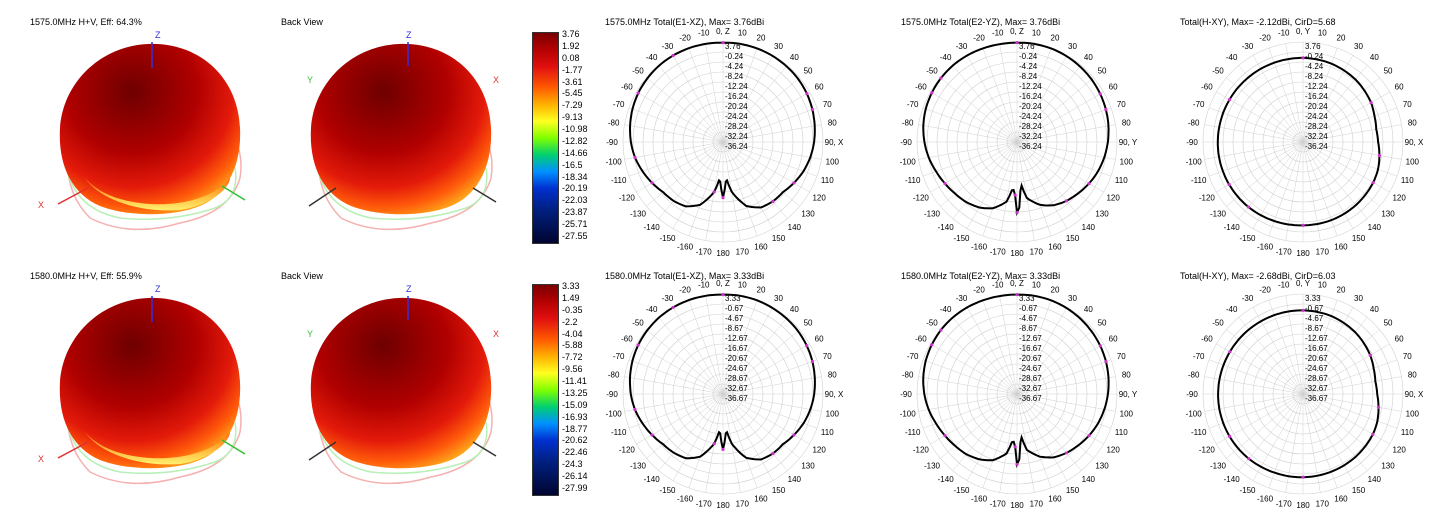 The width and height of the screenshot is (1453, 521). I want to click on polar-angle-label: -20, so click(685, 290).